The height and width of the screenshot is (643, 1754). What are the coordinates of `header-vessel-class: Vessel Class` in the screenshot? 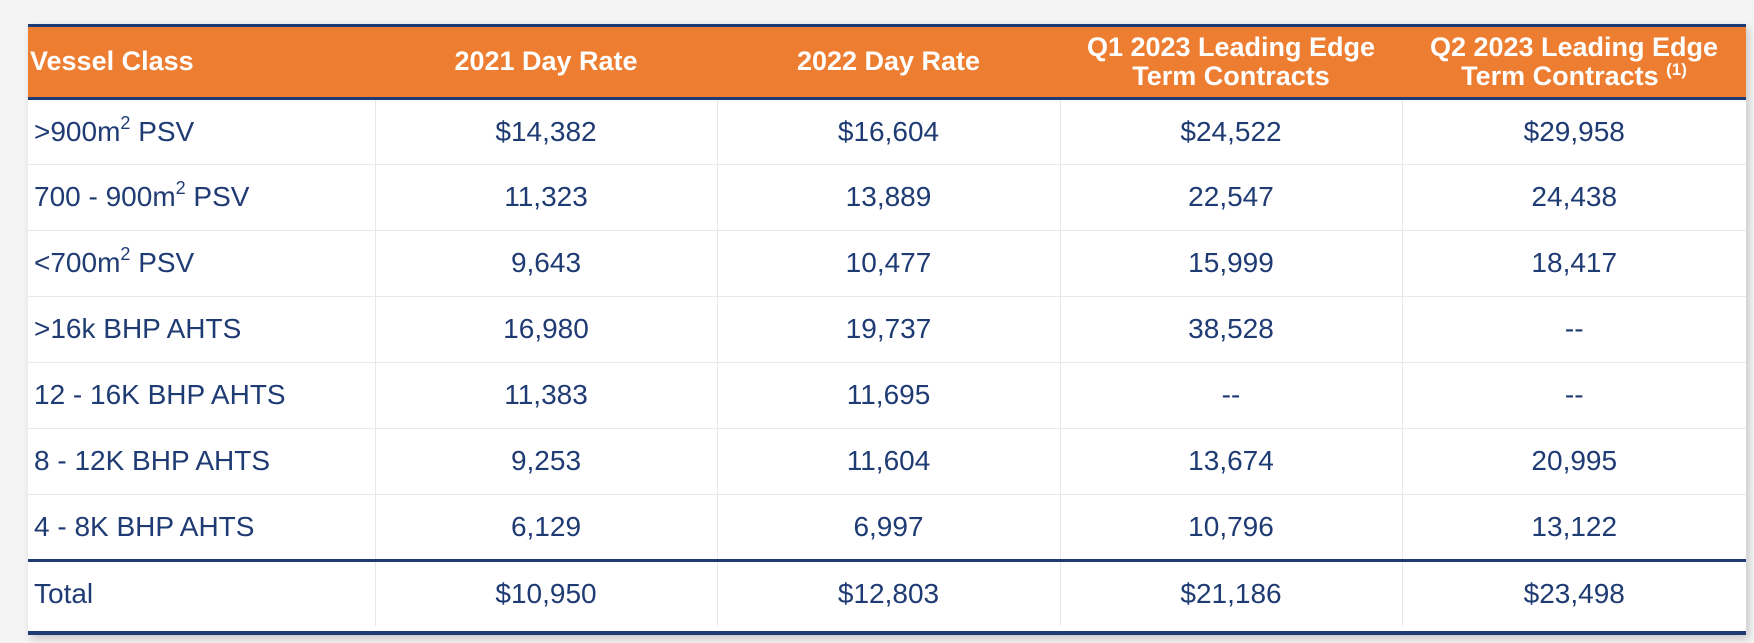 It's located at (201, 63).